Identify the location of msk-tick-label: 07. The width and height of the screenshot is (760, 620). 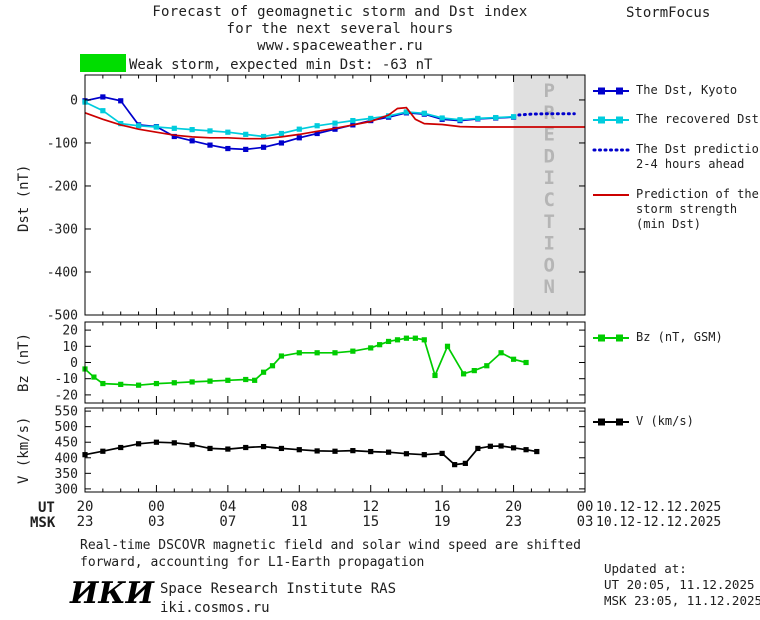
(227, 522).